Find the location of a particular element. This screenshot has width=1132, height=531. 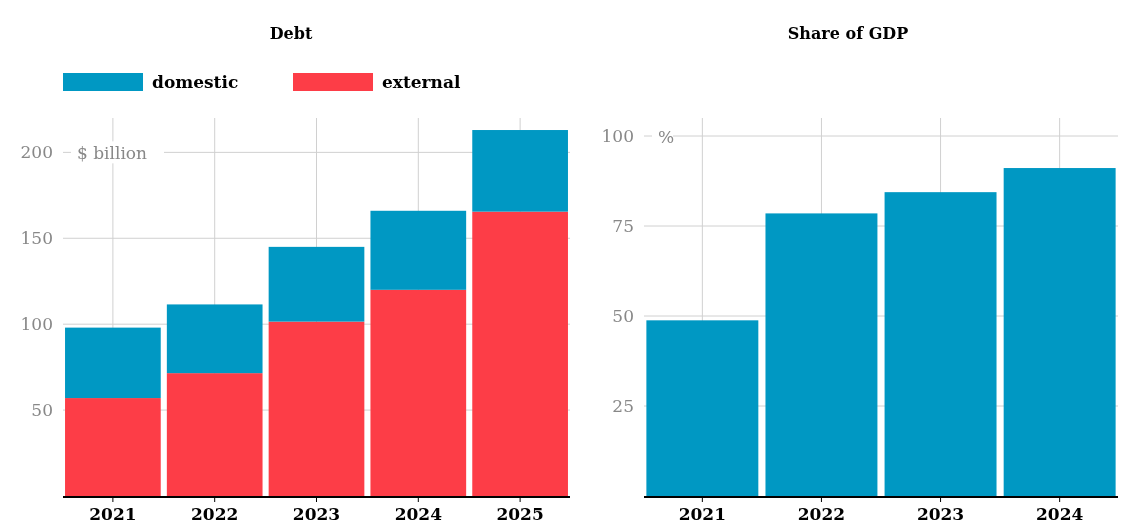

legend-label: domestic is located at coordinates (195, 82).